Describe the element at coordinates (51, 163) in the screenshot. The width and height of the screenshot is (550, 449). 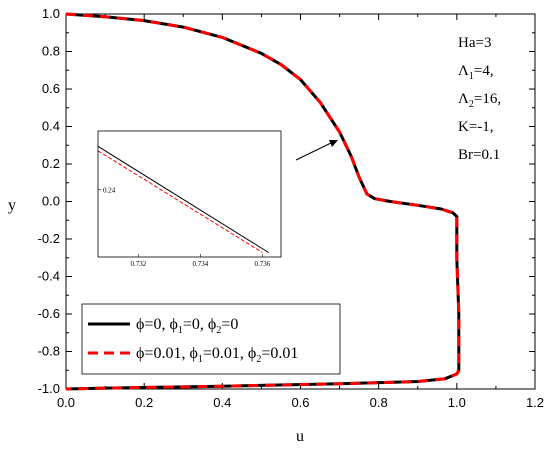
I see `y-tick-label: 0.2` at that location.